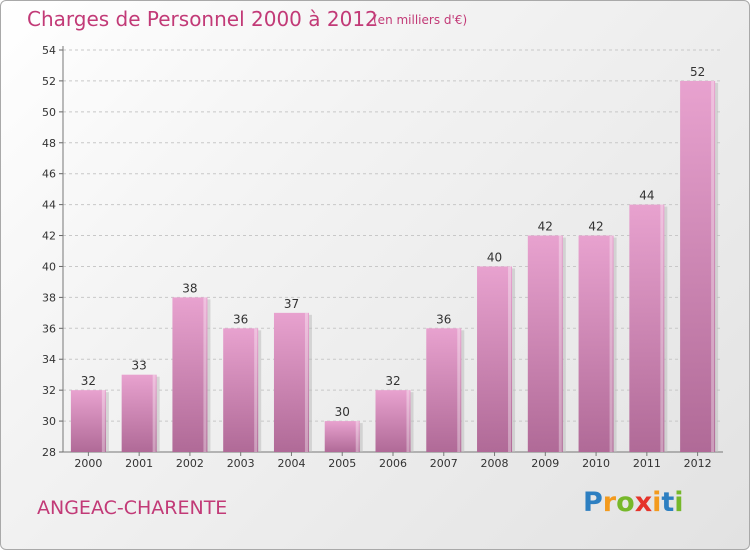  I want to click on value-label: 44, so click(646, 196).